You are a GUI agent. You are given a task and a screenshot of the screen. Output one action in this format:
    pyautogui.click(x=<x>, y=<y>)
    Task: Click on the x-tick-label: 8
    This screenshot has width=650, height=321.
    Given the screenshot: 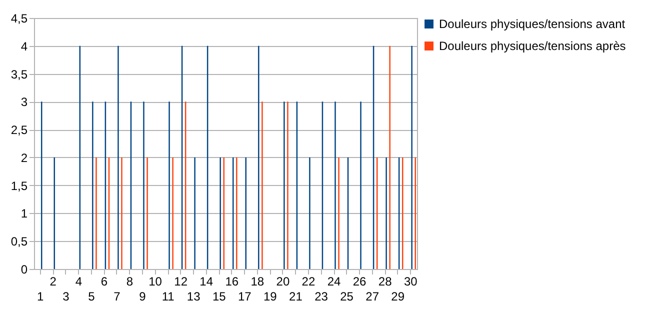 What is the action you would take?
    pyautogui.click(x=130, y=281)
    